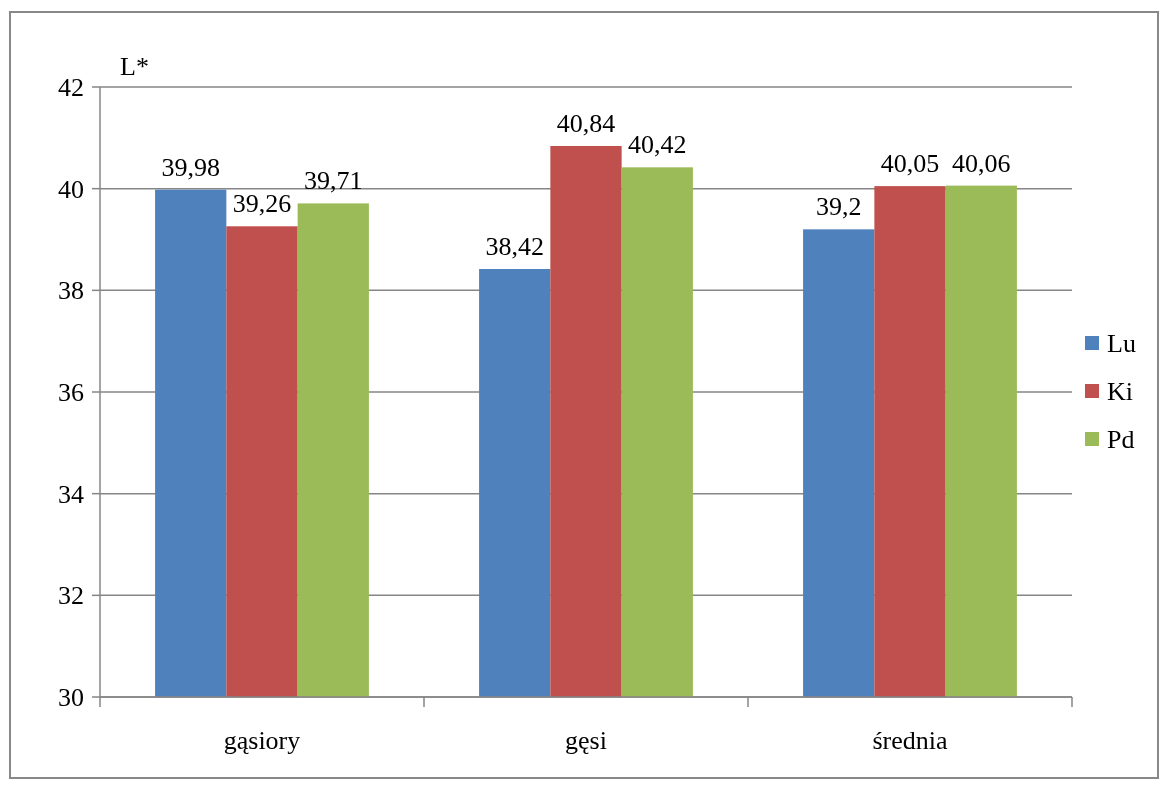 The width and height of the screenshot is (1163, 785). I want to click on y-tick-label: 30, so click(71, 698).